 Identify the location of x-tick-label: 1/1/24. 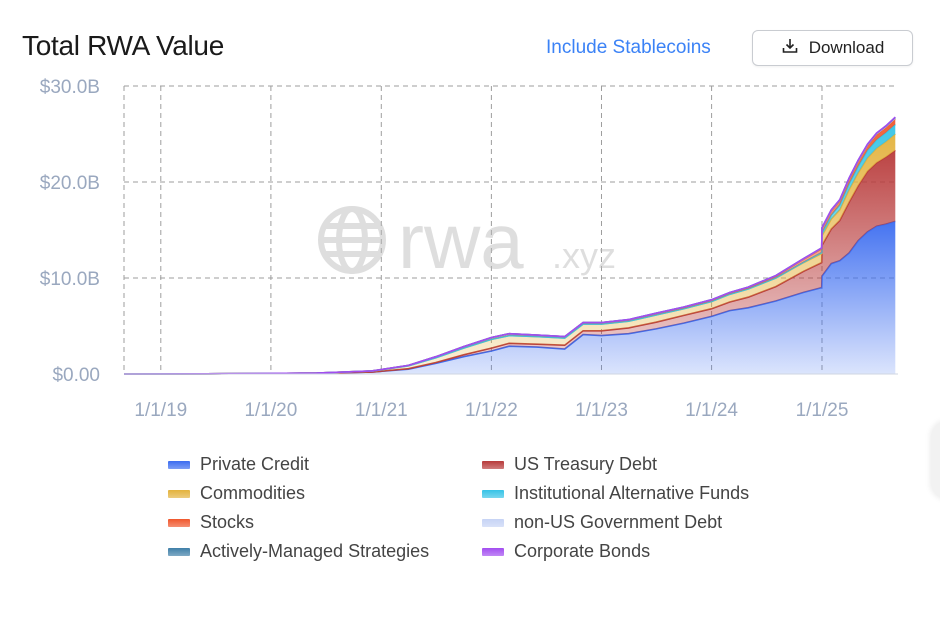
(711, 410).